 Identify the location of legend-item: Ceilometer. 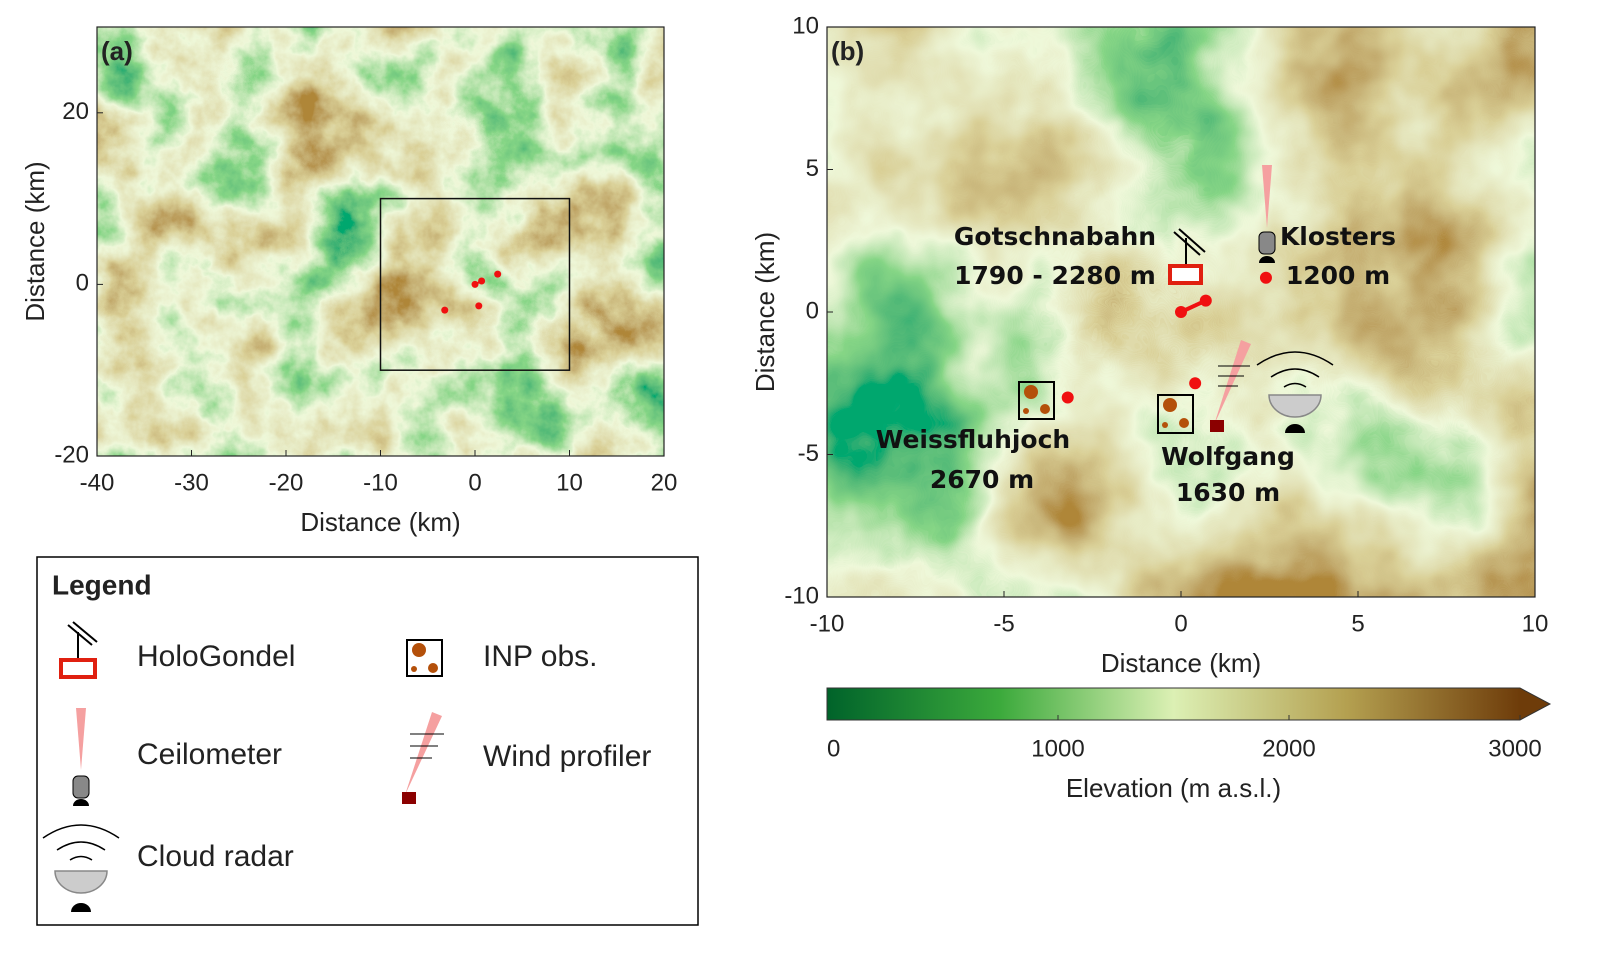
(209, 754).